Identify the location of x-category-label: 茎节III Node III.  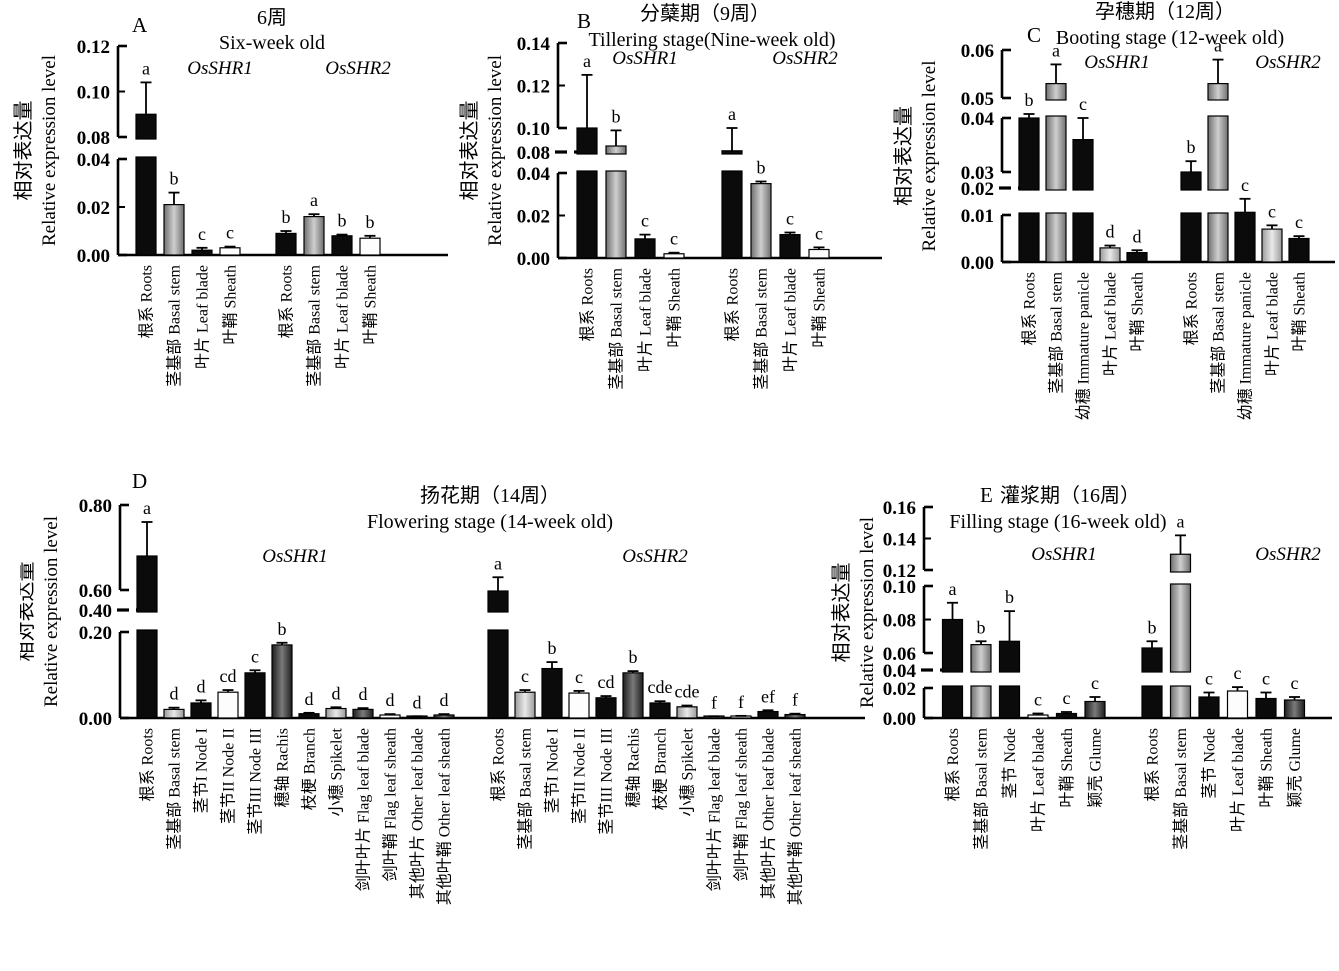
(607, 781).